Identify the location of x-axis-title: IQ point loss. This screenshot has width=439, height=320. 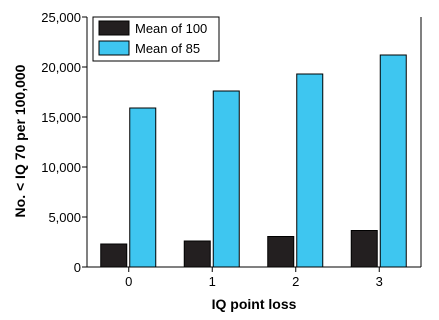
(254, 304).